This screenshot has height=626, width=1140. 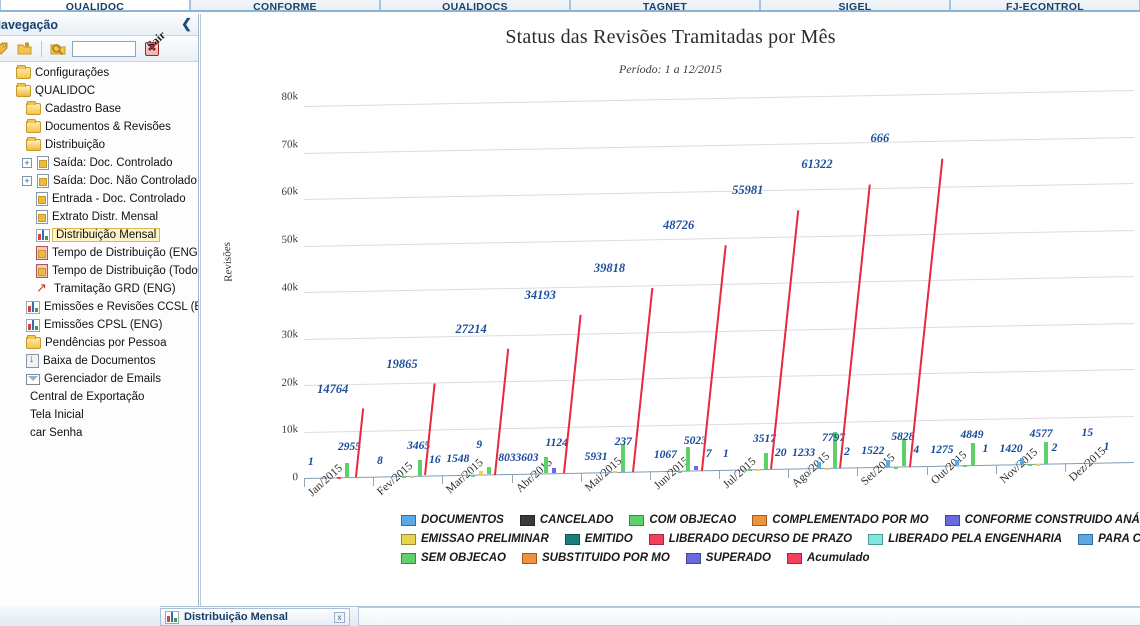 I want to click on nav-item-baixa-de-documentos: Baixa de Documentos, so click(x=99, y=361).